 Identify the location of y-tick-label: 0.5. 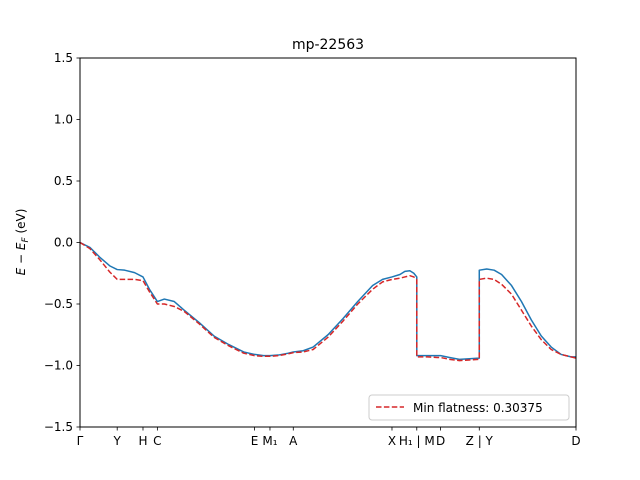
(63, 181).